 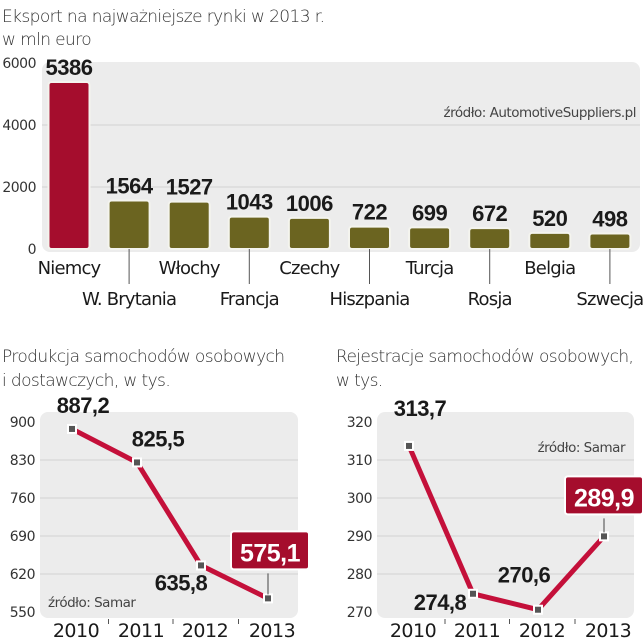 I want to click on bar-value-label: 699, so click(x=429, y=212).